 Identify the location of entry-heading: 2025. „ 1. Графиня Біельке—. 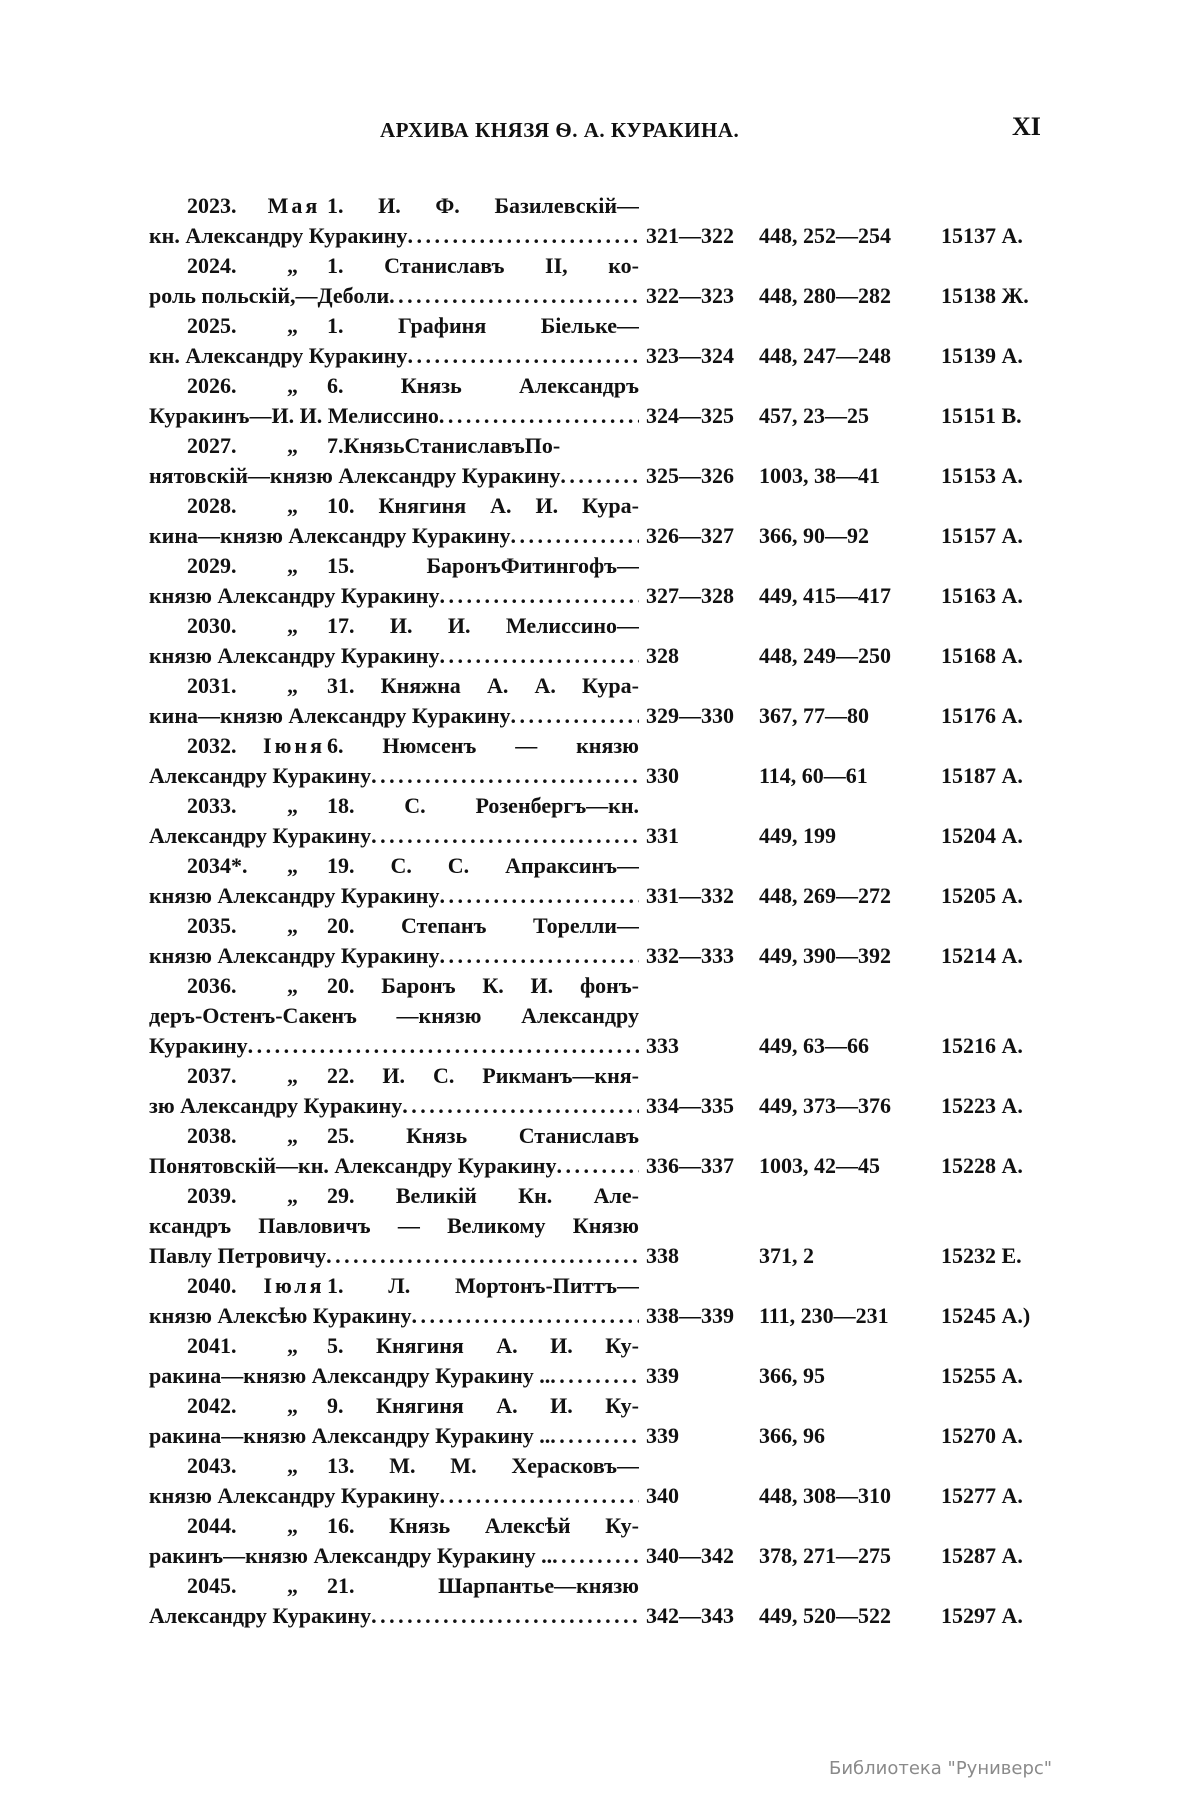
(413, 326).